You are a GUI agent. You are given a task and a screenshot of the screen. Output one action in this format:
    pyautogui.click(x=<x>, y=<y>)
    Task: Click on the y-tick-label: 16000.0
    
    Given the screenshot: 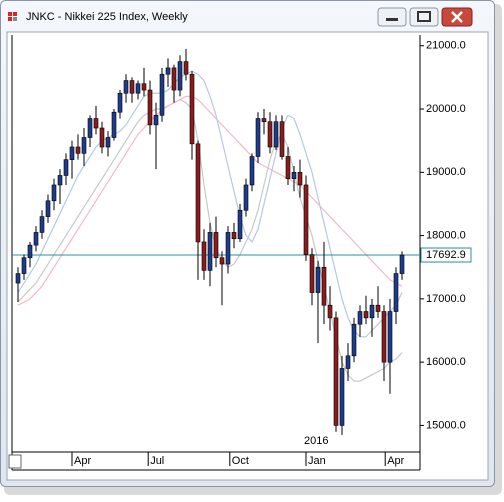 What is the action you would take?
    pyautogui.click(x=446, y=362)
    